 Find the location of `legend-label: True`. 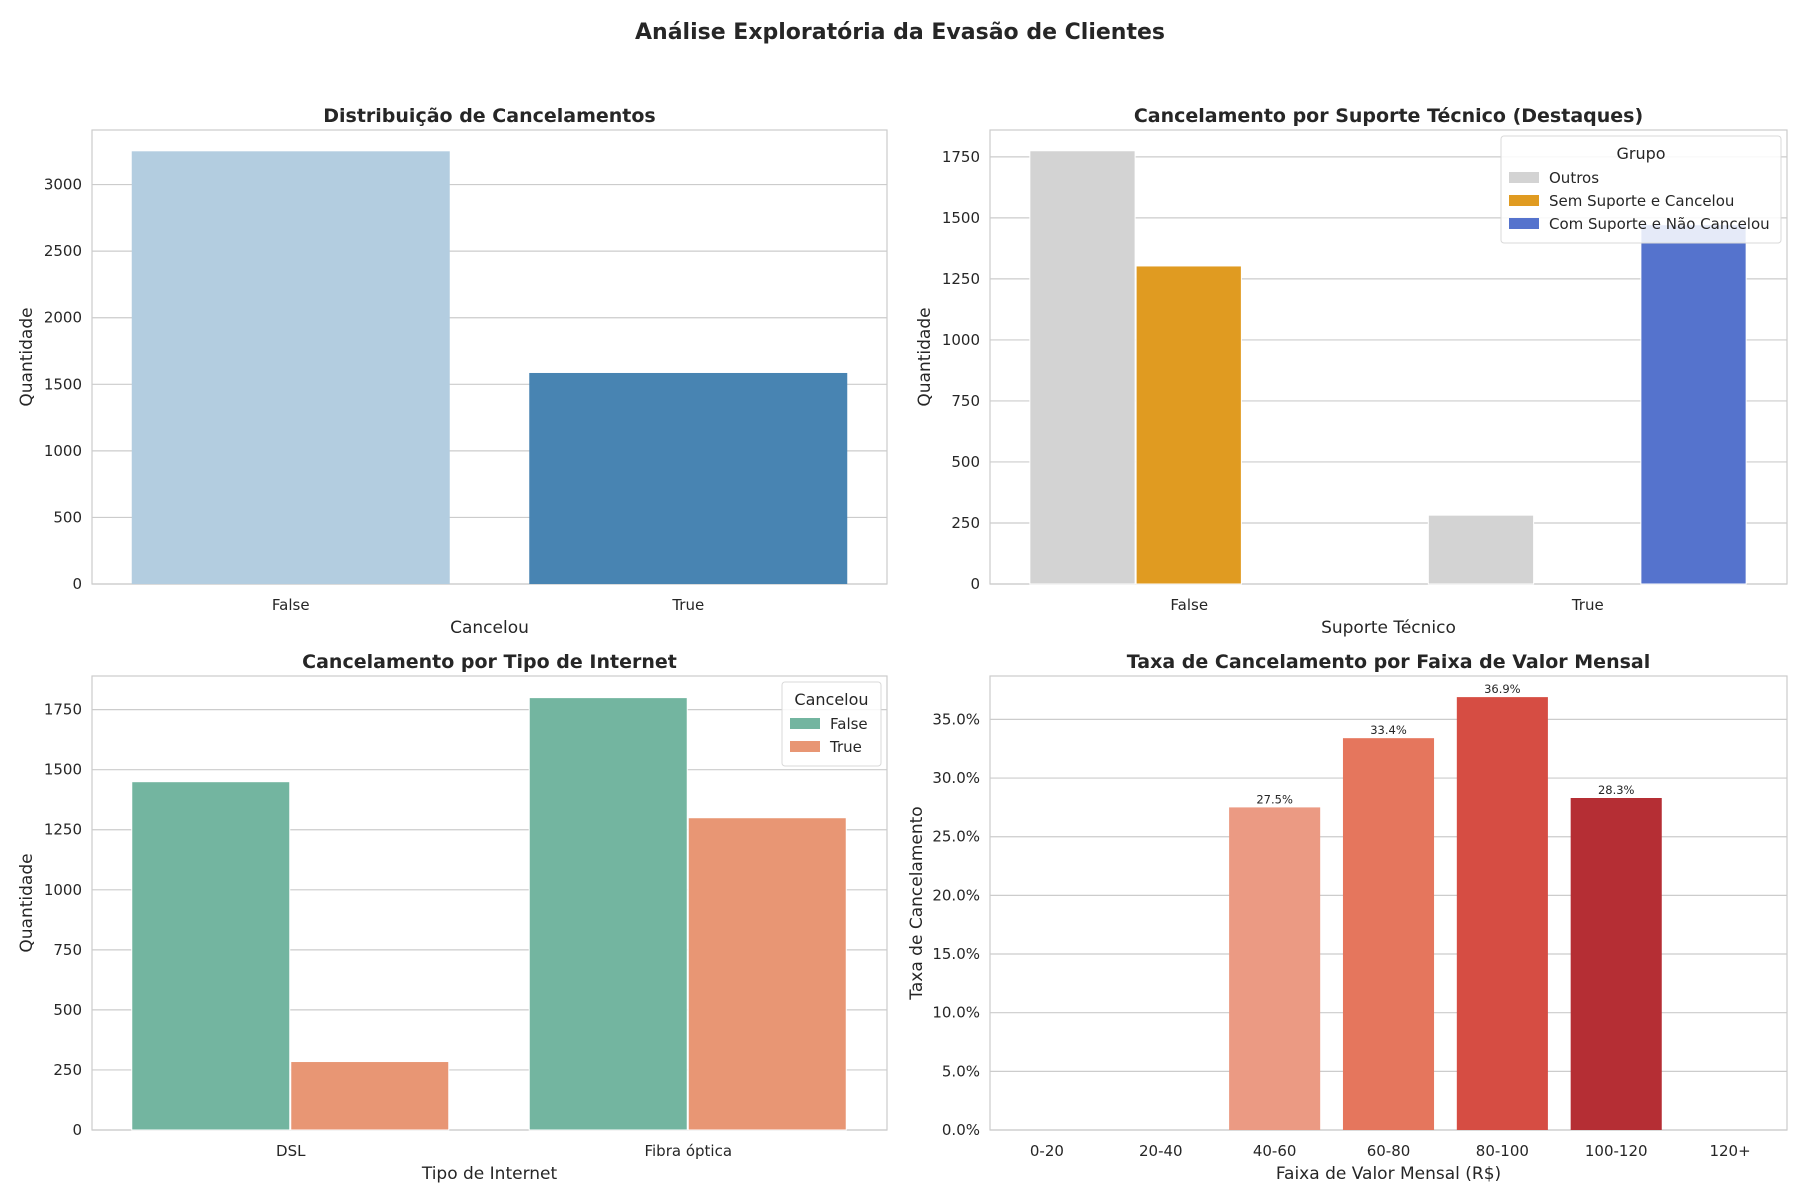

legend-label: True is located at coordinates (845, 747).